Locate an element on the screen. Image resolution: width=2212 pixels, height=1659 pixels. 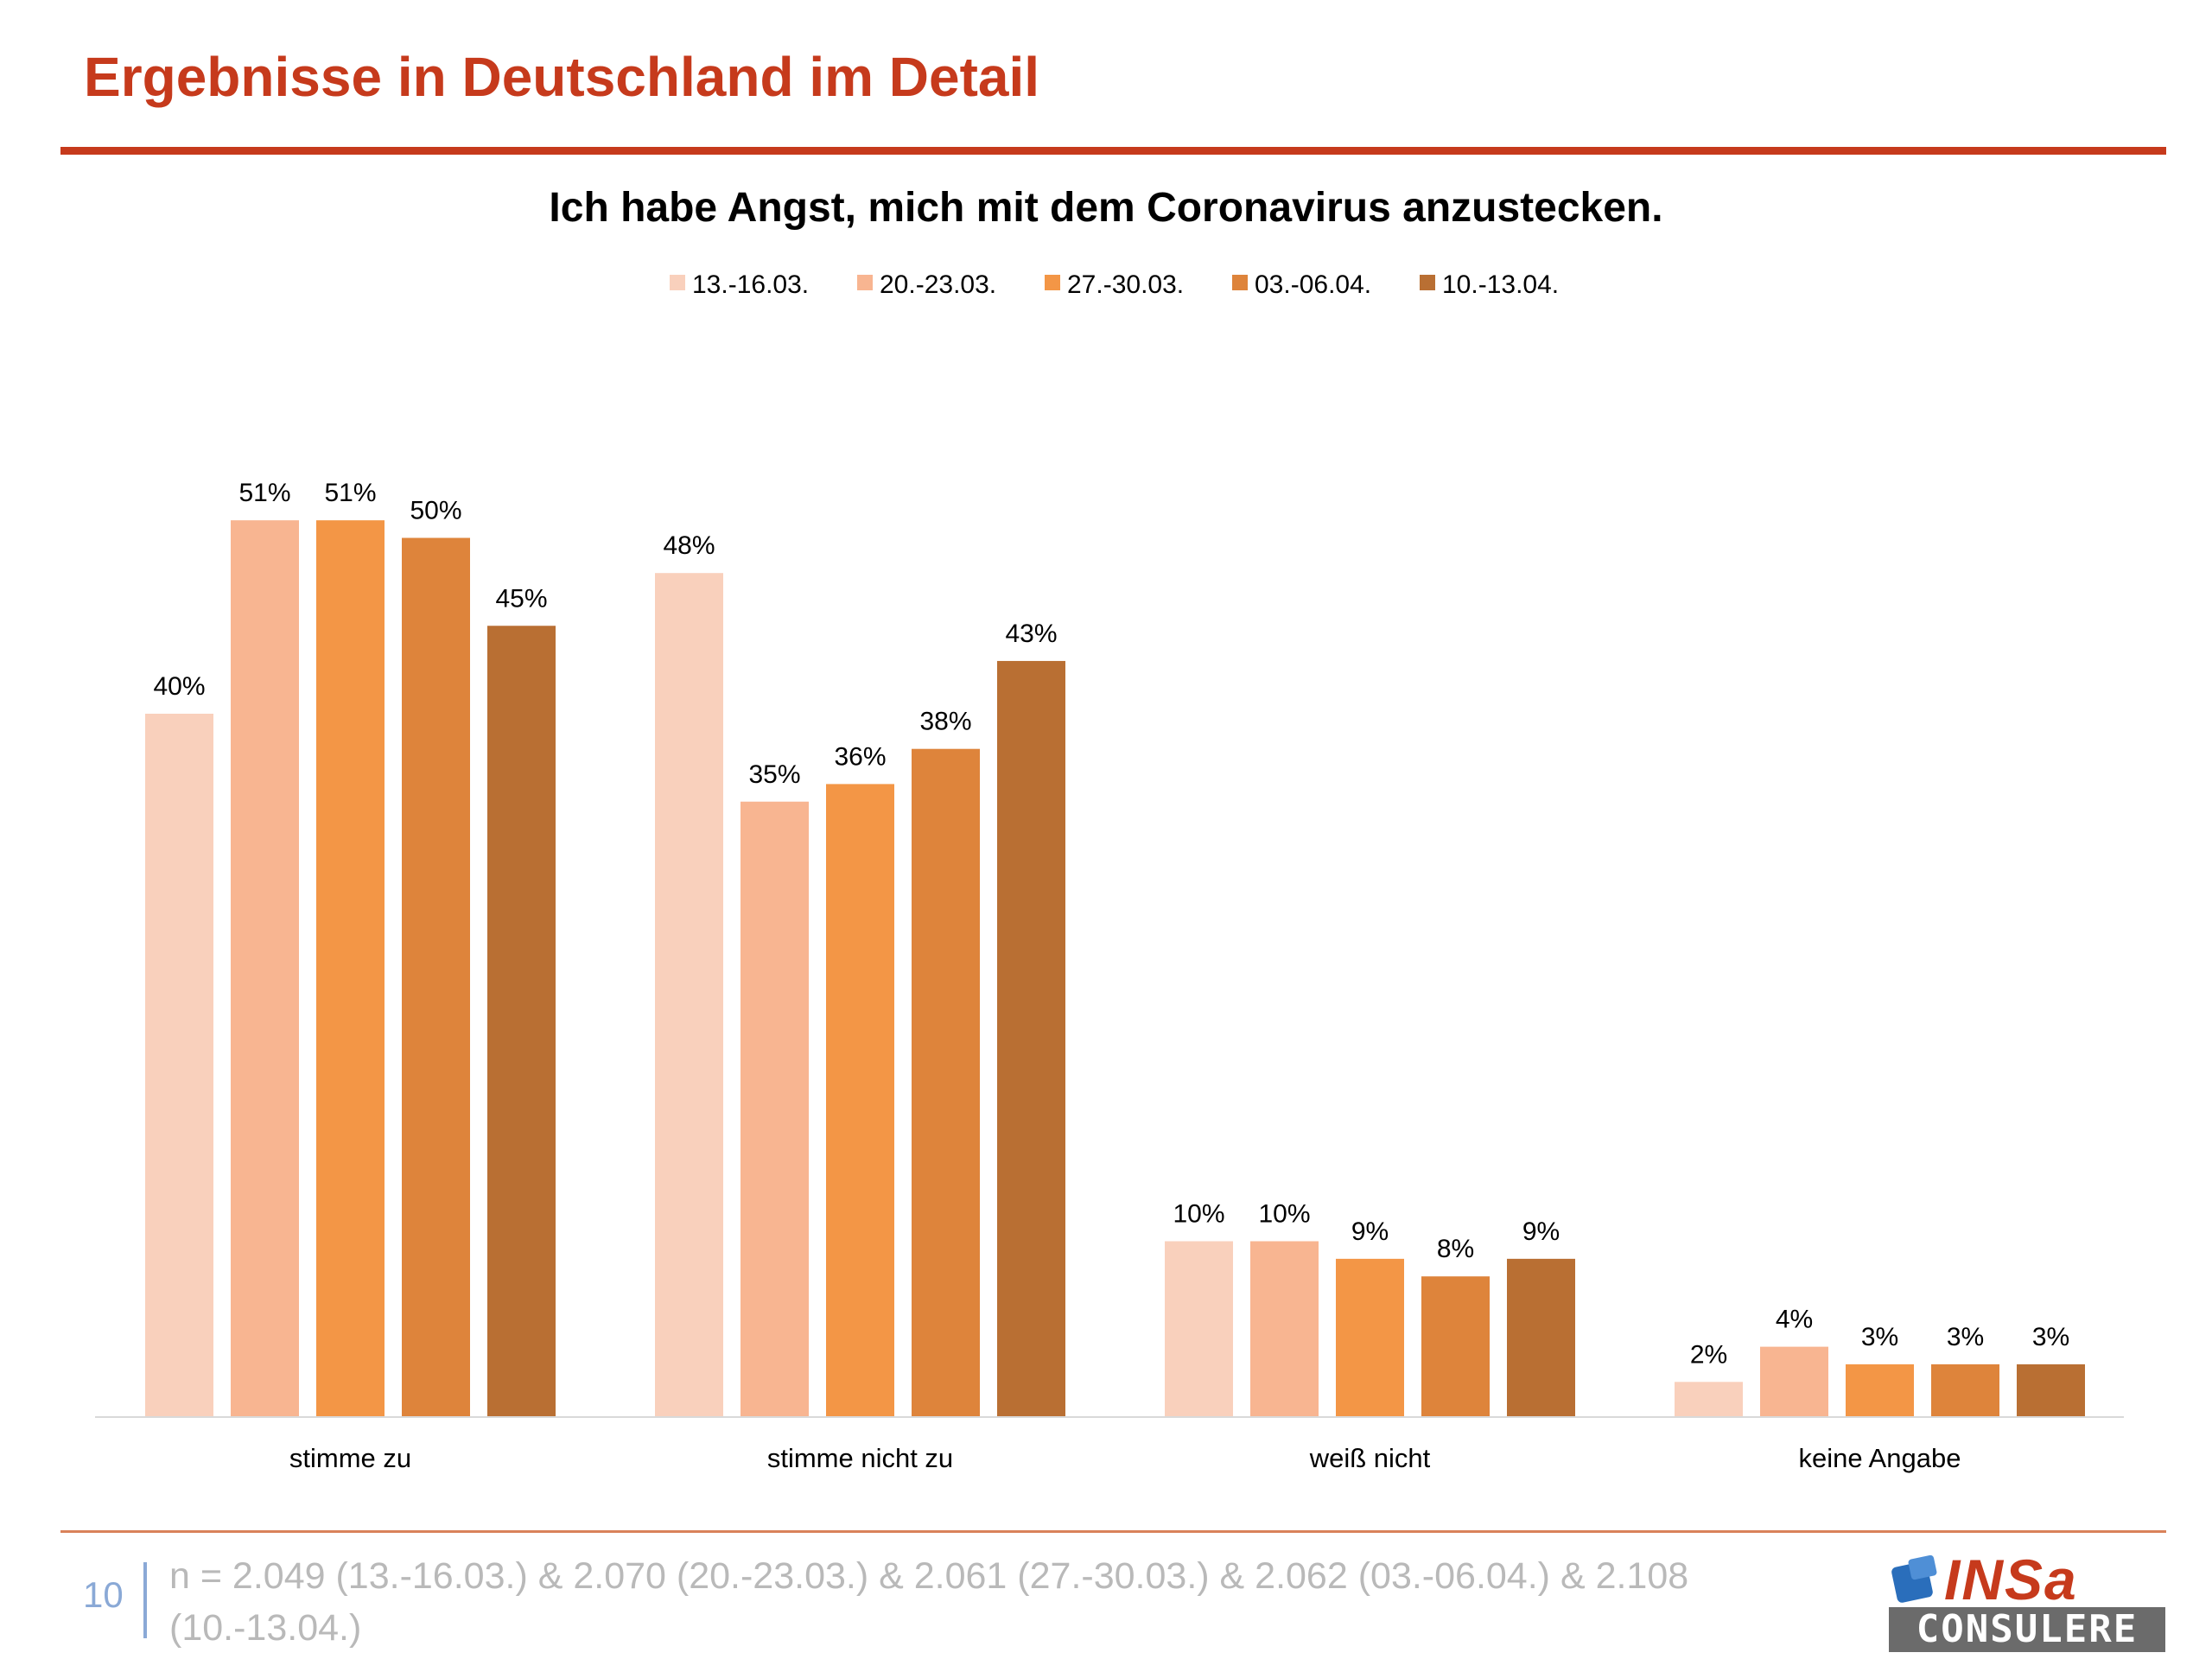
value-label-stimme-nicht-zu-20-23-03: 35% is located at coordinates (774, 774).